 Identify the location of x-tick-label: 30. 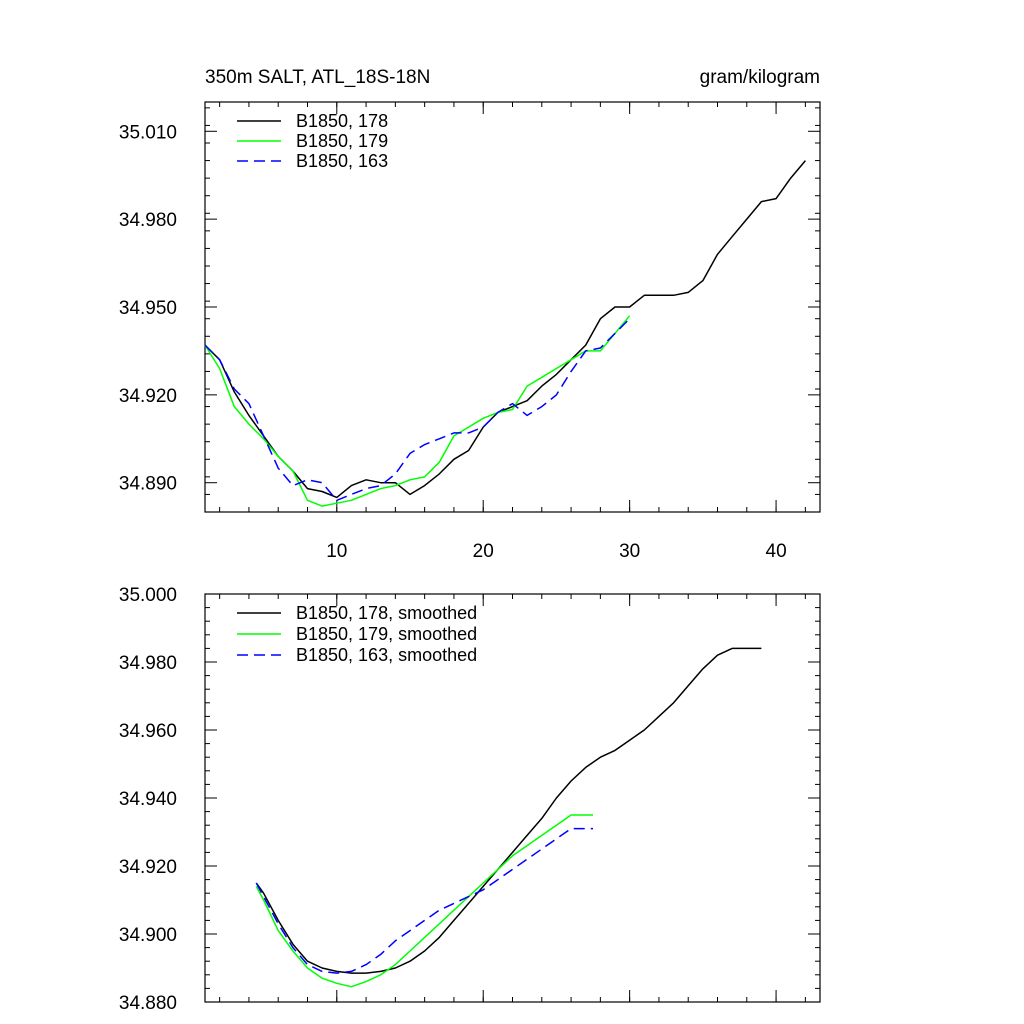
(629, 551).